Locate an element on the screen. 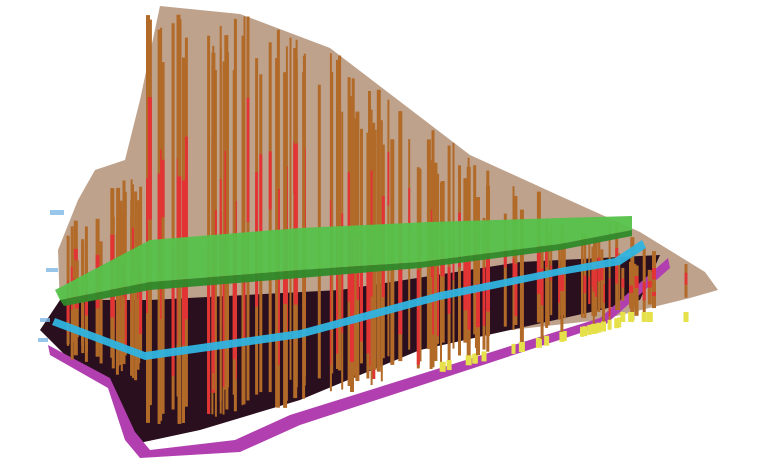 This screenshot has height=458, width=768. well-90-marker is located at coordinates (585, 331).